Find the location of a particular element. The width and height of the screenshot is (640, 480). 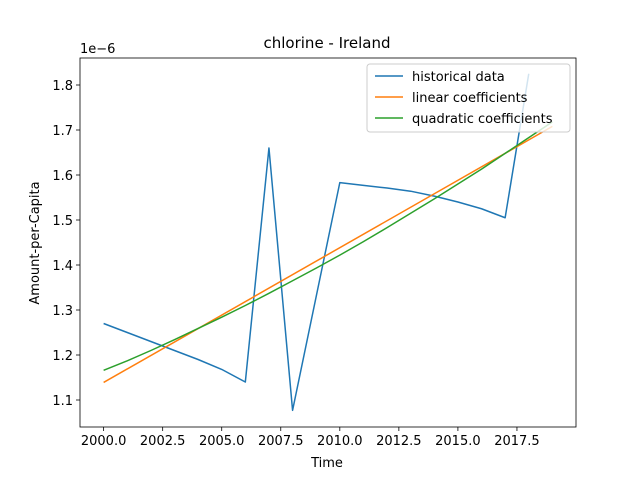

x-tick-label: 2005.0 is located at coordinates (222, 441).